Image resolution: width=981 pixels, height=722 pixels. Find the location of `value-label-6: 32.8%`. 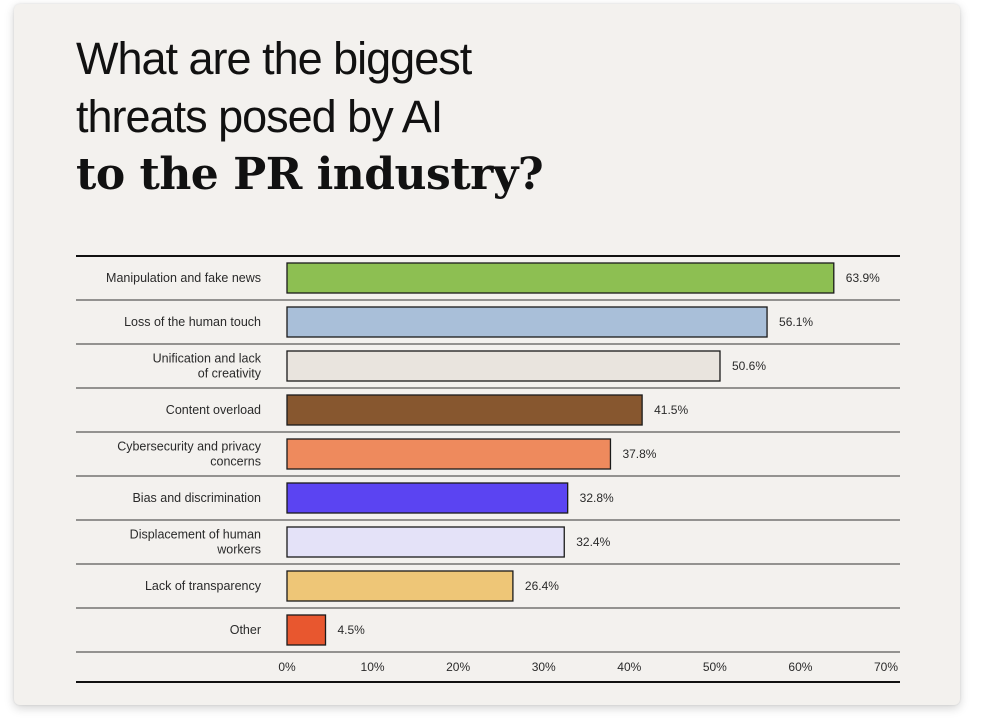

value-label-6: 32.8% is located at coordinates (597, 498).